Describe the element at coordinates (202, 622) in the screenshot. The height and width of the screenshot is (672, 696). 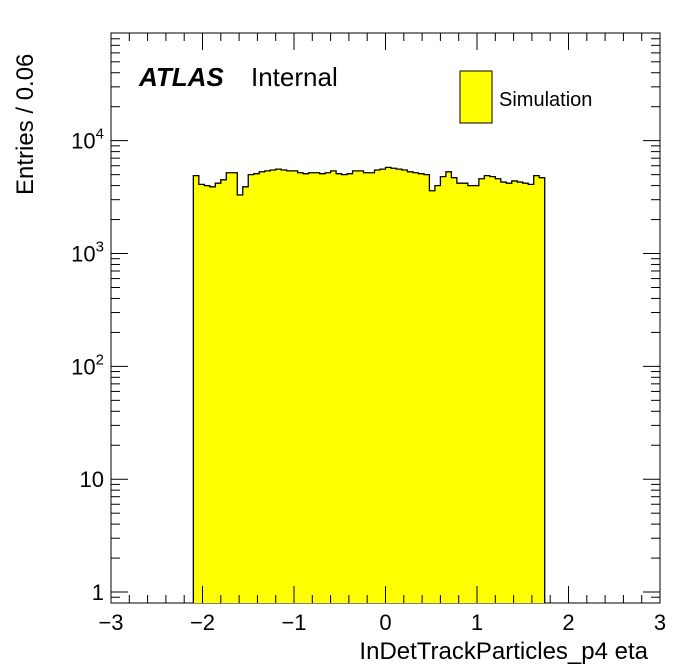
I see `x-tick-label: −2` at that location.